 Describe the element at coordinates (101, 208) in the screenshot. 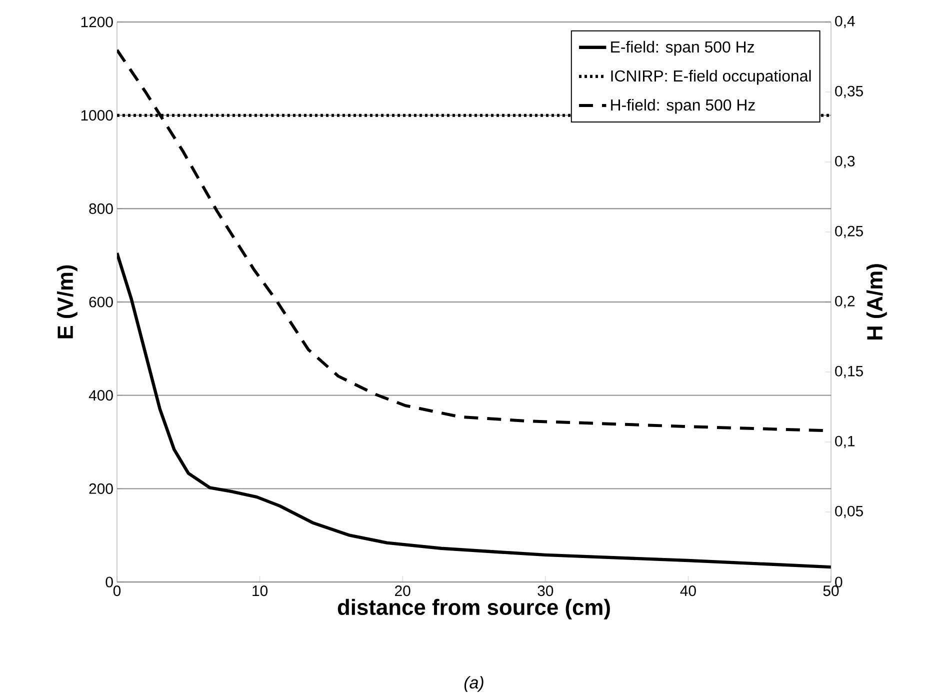

I see `y-tick-label: 800` at that location.